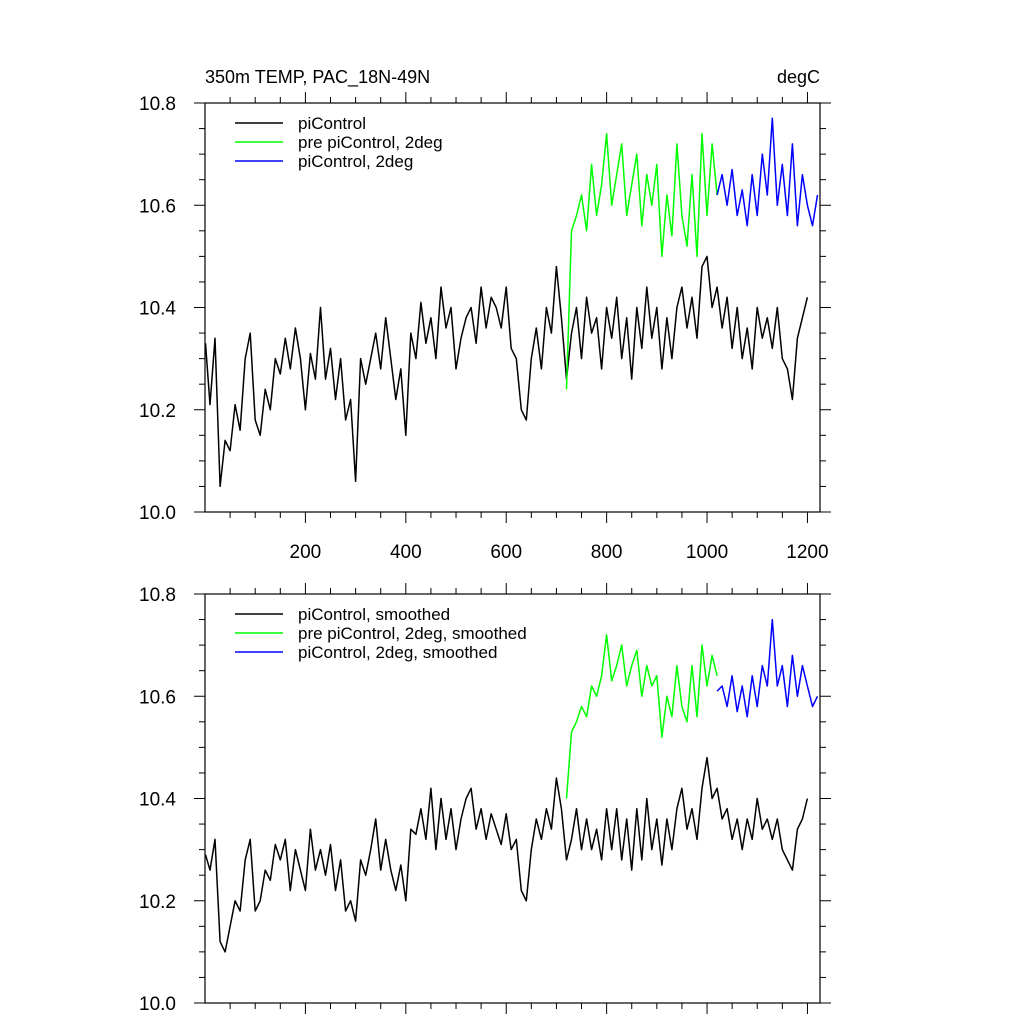 The image size is (1024, 1024). I want to click on x-tick-label: 200, so click(306, 552).